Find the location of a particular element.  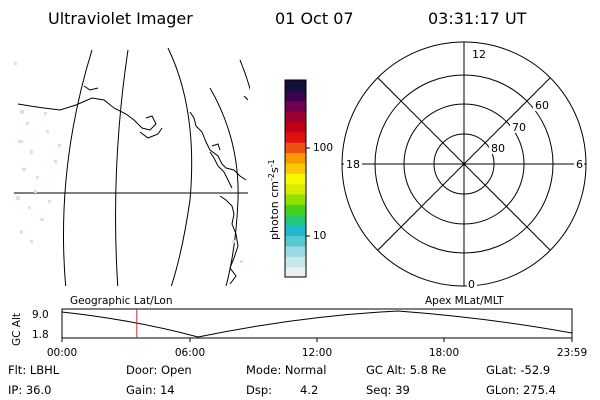

timeline-xtick-2359: 23:59 is located at coordinates (572, 353).